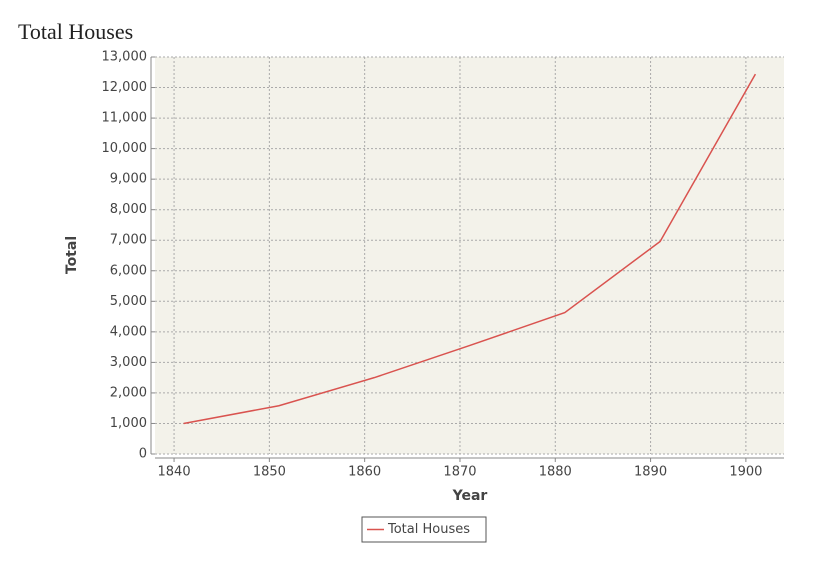 The width and height of the screenshot is (830, 579). I want to click on y-tick-label: 7,000, so click(128, 240).